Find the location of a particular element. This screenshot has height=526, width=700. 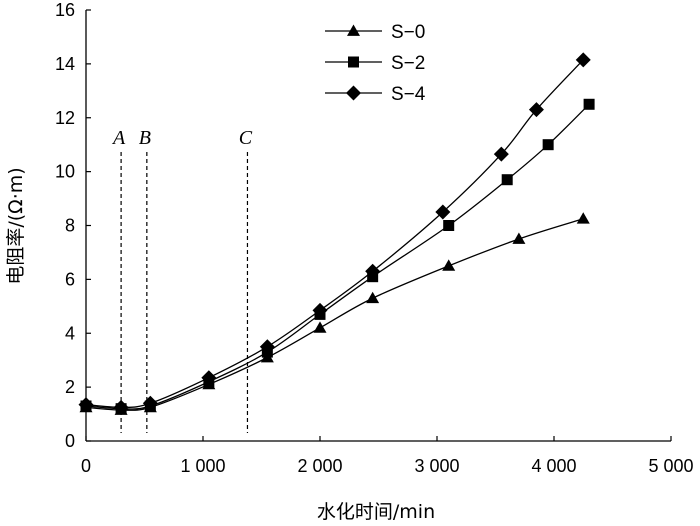

y-tick-label: 8 is located at coordinates (70, 226).